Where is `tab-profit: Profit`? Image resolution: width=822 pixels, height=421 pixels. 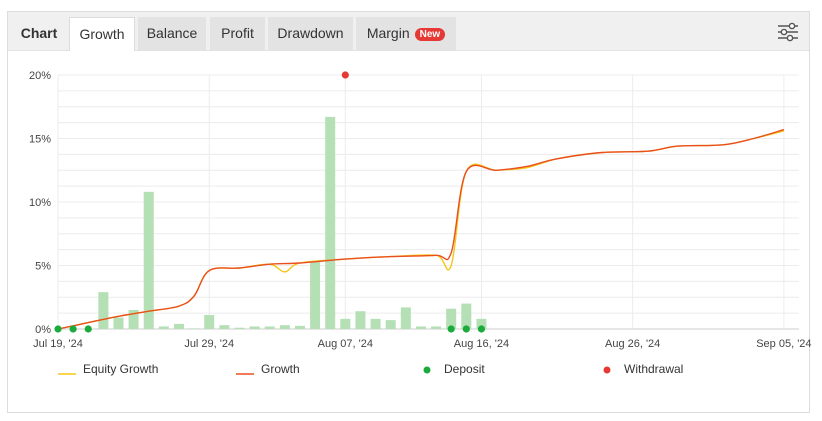
tab-profit: Profit is located at coordinates (237, 33).